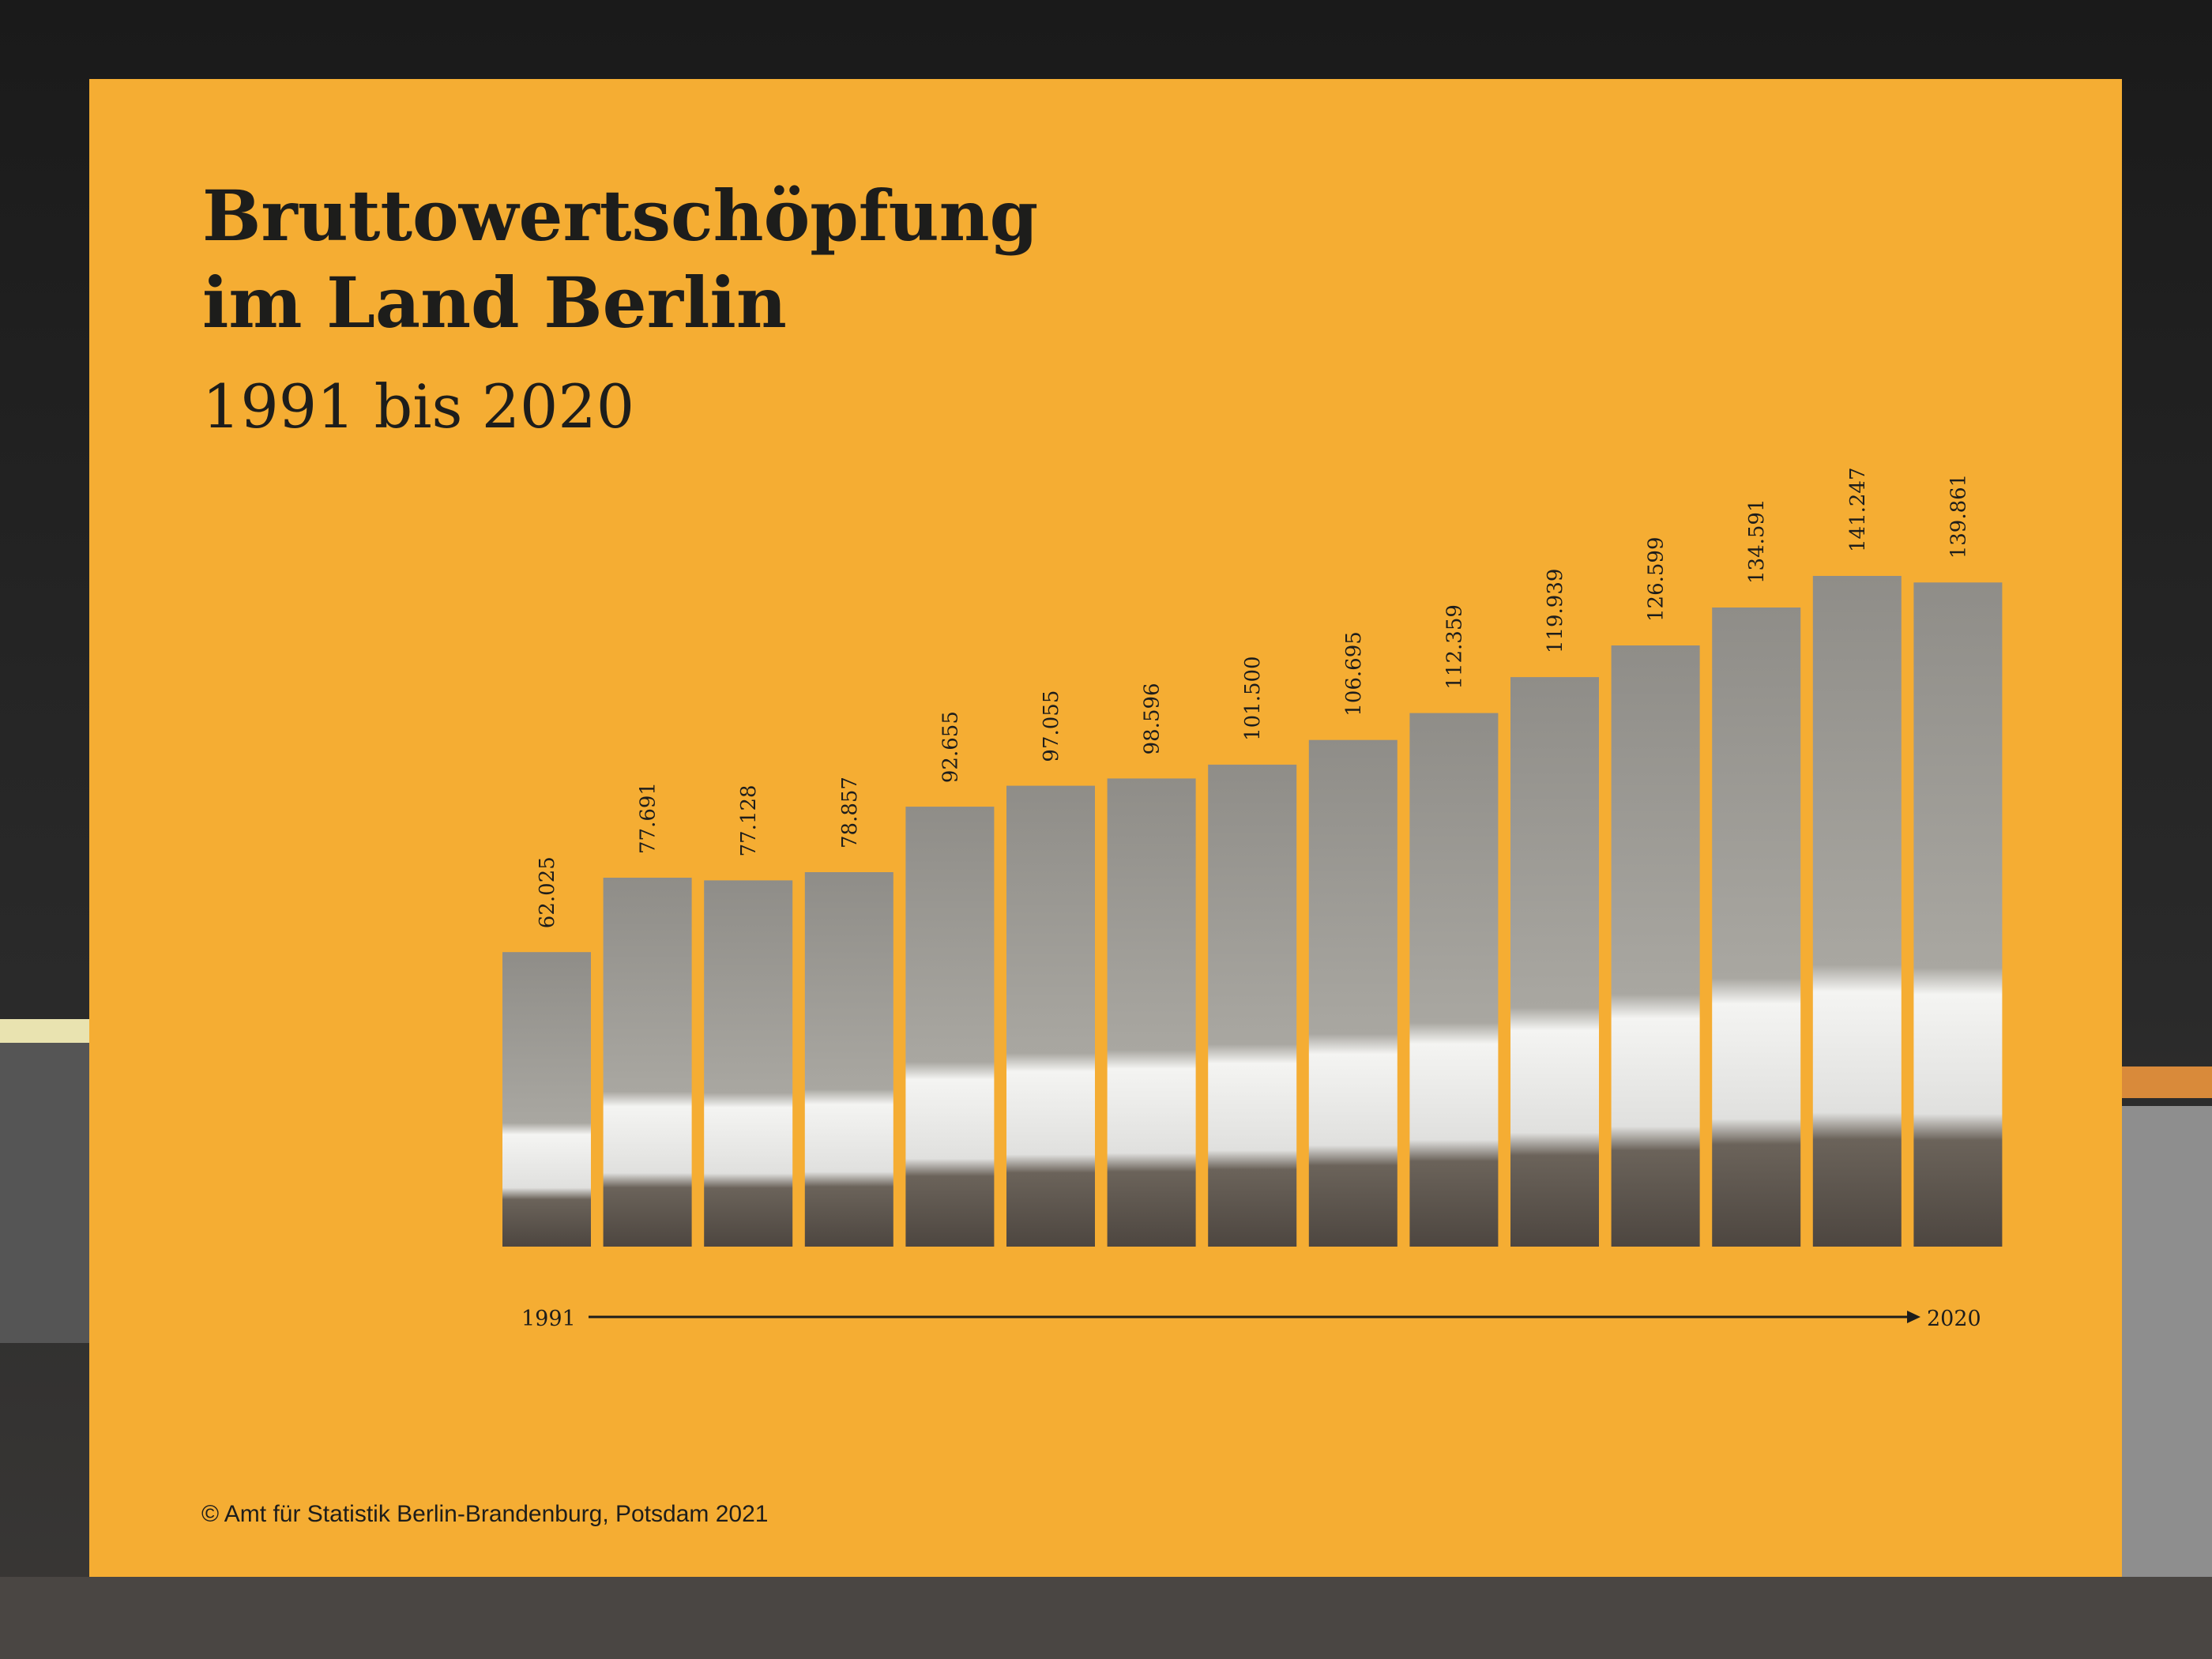 The height and width of the screenshot is (1659, 2212). Describe the element at coordinates (1959, 516) in the screenshot. I see `bar-value-label-15: 139.861` at that location.